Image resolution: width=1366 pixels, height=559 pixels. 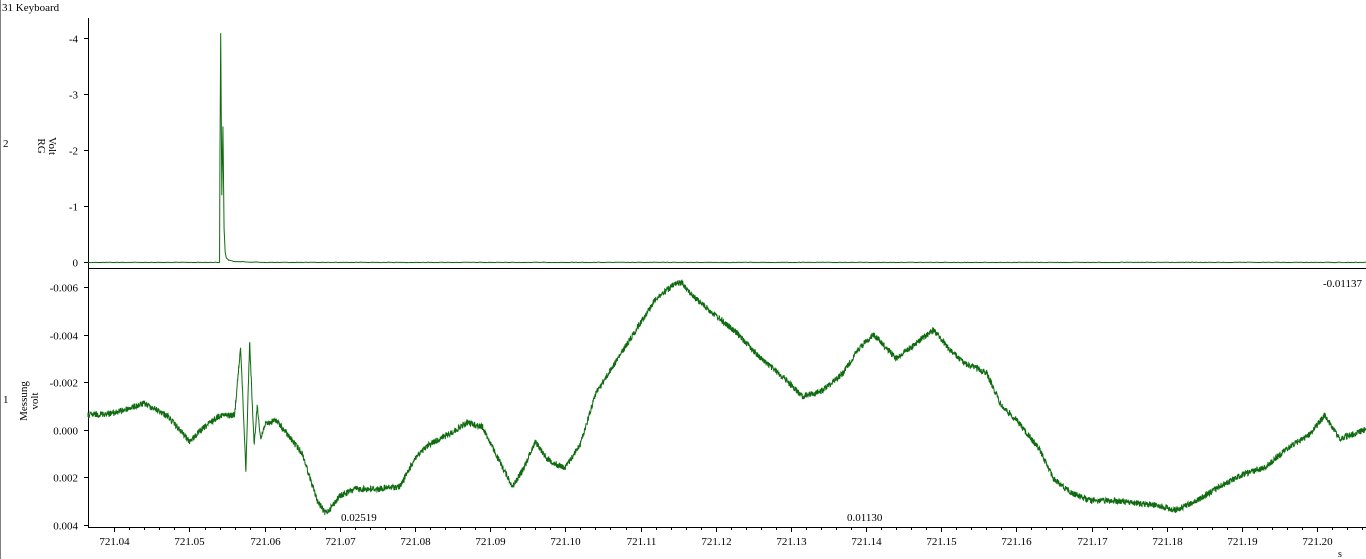 What do you see at coordinates (31, 8) in the screenshot?
I see `window-title: 31 Keyboard` at bounding box center [31, 8].